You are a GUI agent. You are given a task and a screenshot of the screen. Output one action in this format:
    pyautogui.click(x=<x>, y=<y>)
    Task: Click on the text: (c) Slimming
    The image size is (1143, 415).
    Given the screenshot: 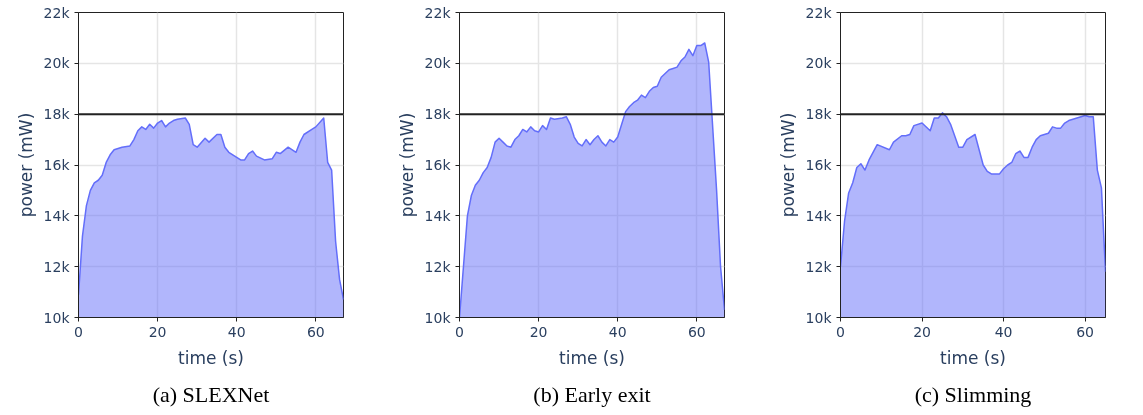 What is the action you would take?
    pyautogui.click(x=973, y=394)
    